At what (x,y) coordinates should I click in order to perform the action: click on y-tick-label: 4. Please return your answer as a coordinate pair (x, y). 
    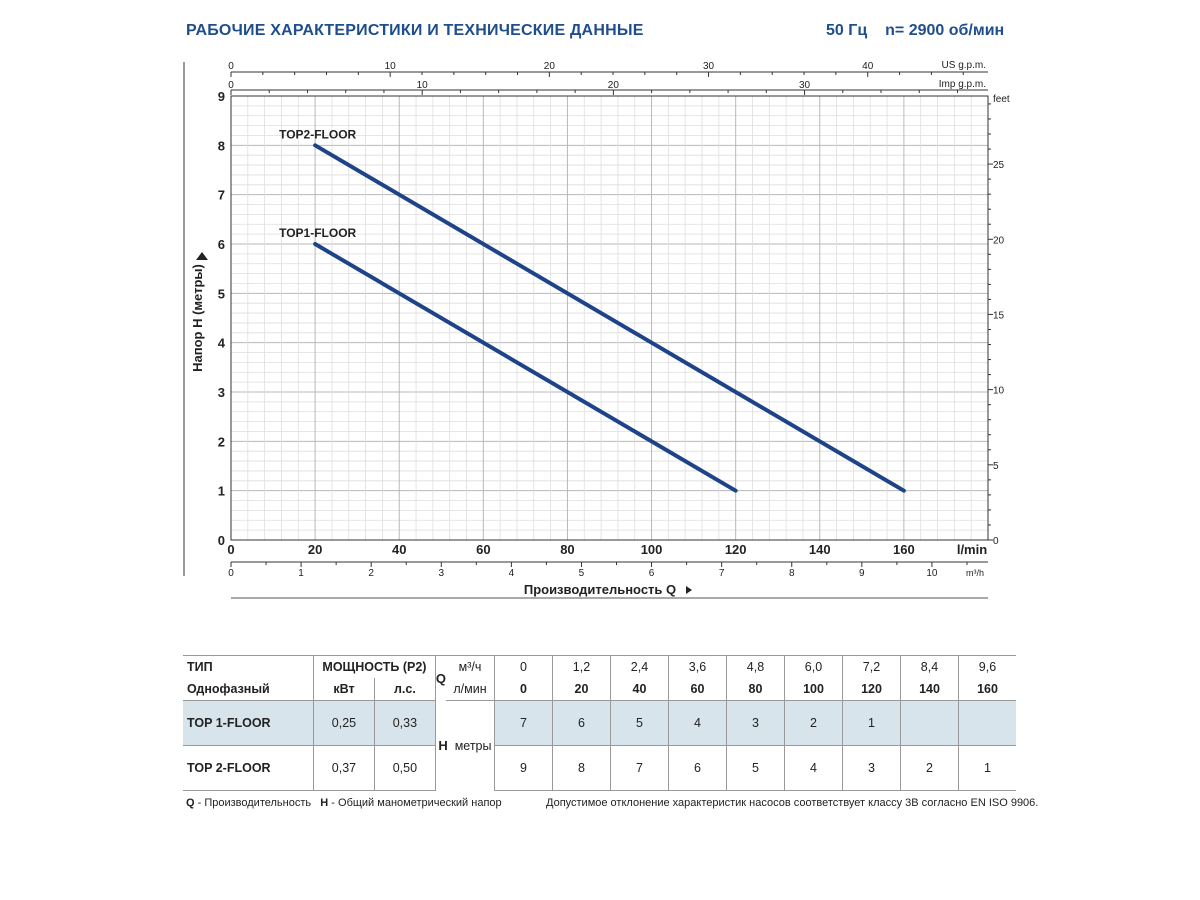
    Looking at the image, I should click on (222, 343).